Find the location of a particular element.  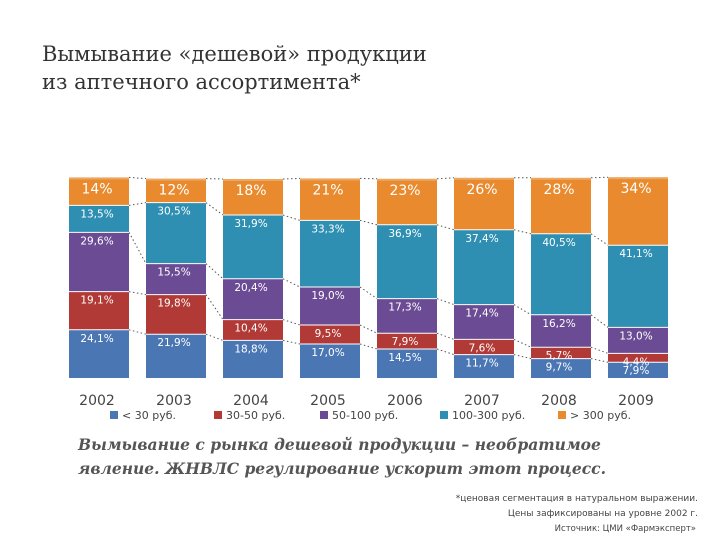

category-label: 2004 is located at coordinates (251, 401).